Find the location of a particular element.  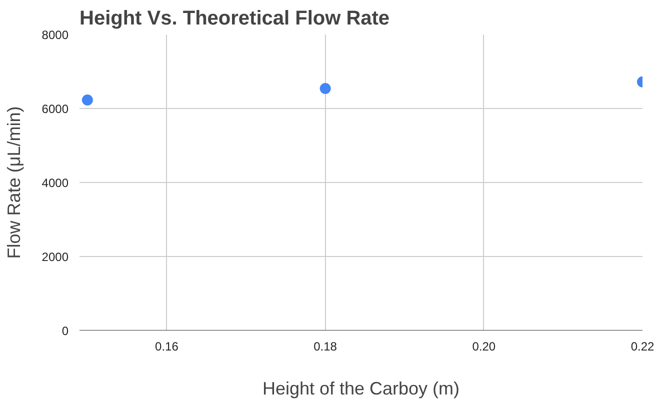

y-tick-label: 8000 is located at coordinates (55, 35).